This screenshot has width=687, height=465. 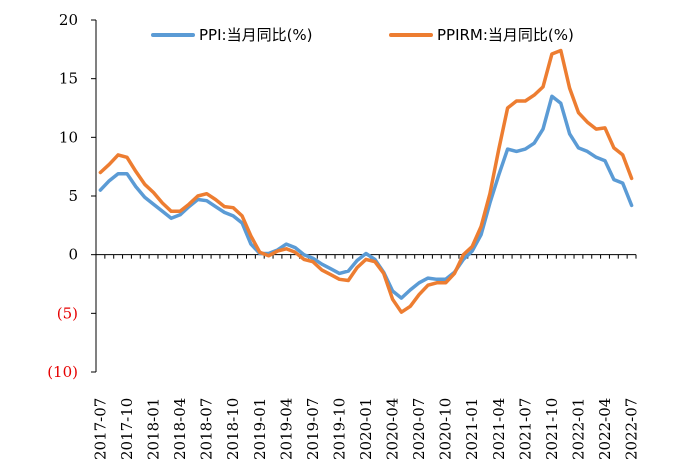 I want to click on x-tick-label: 2021-07, so click(x=525, y=429).